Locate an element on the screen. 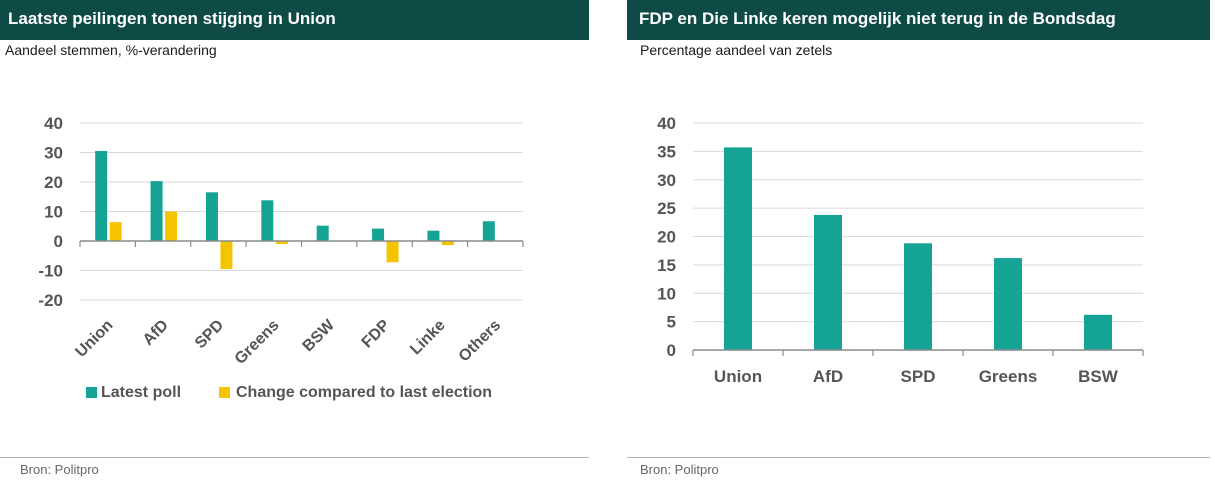  x-tick-label: Others is located at coordinates (480, 341).